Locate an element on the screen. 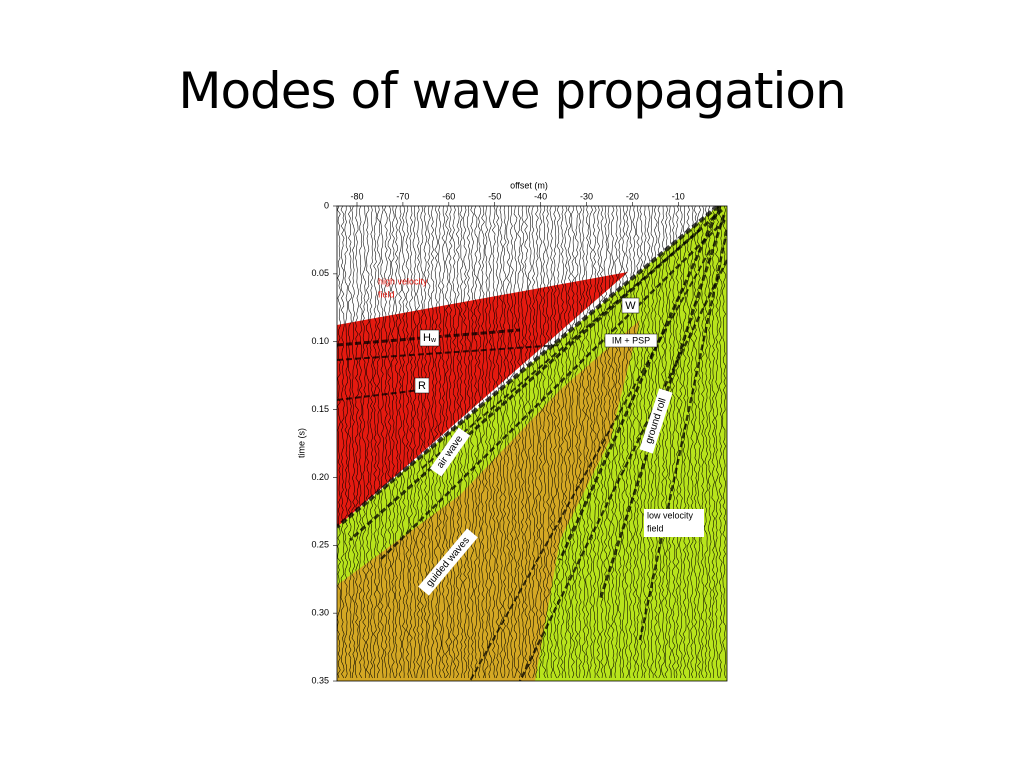 The height and width of the screenshot is (768, 1024). y-tick-label: 0.25 is located at coordinates (320, 545).